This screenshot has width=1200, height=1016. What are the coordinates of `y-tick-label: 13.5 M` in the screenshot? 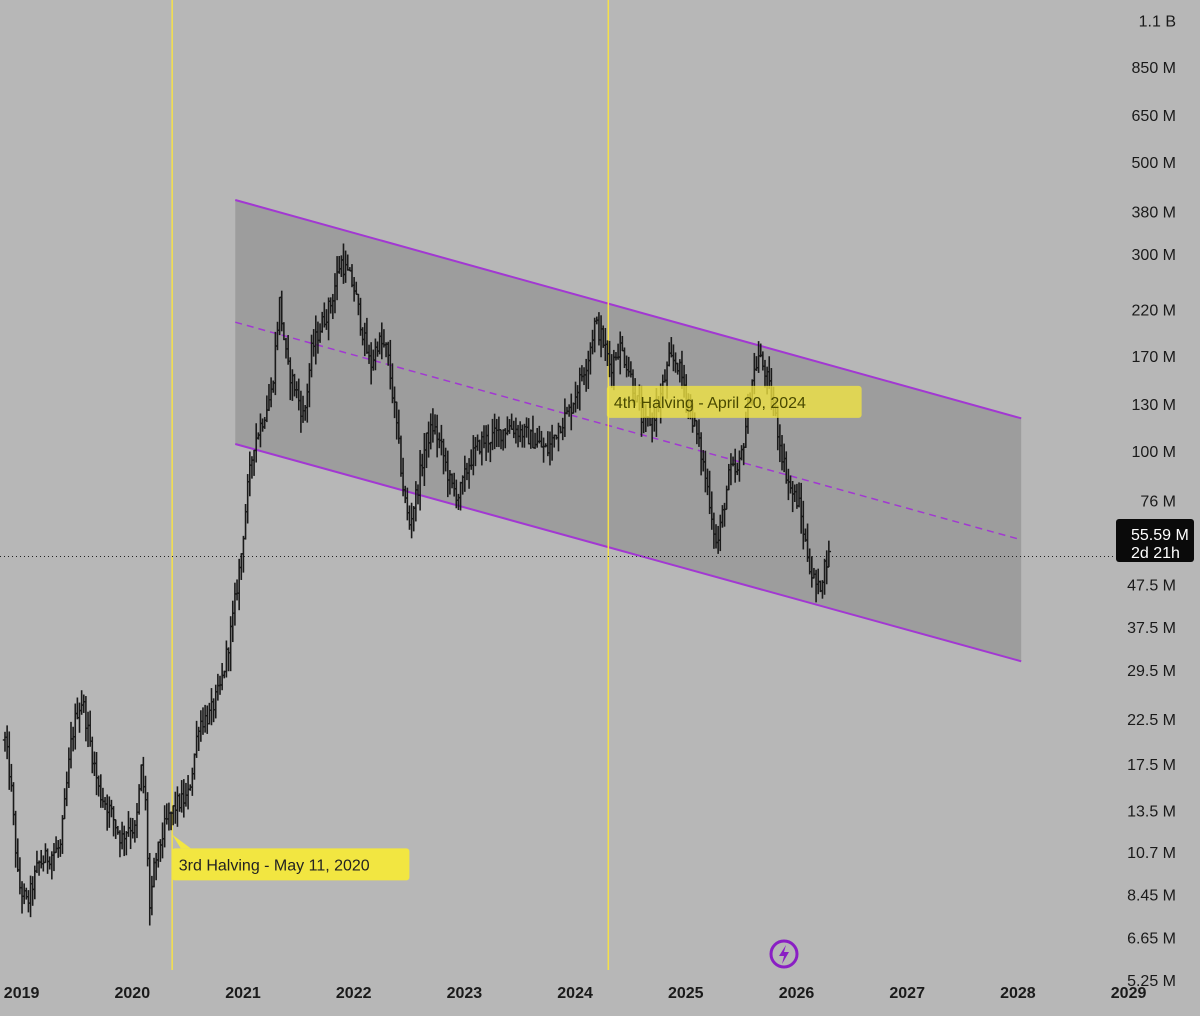 It's located at (1151, 812).